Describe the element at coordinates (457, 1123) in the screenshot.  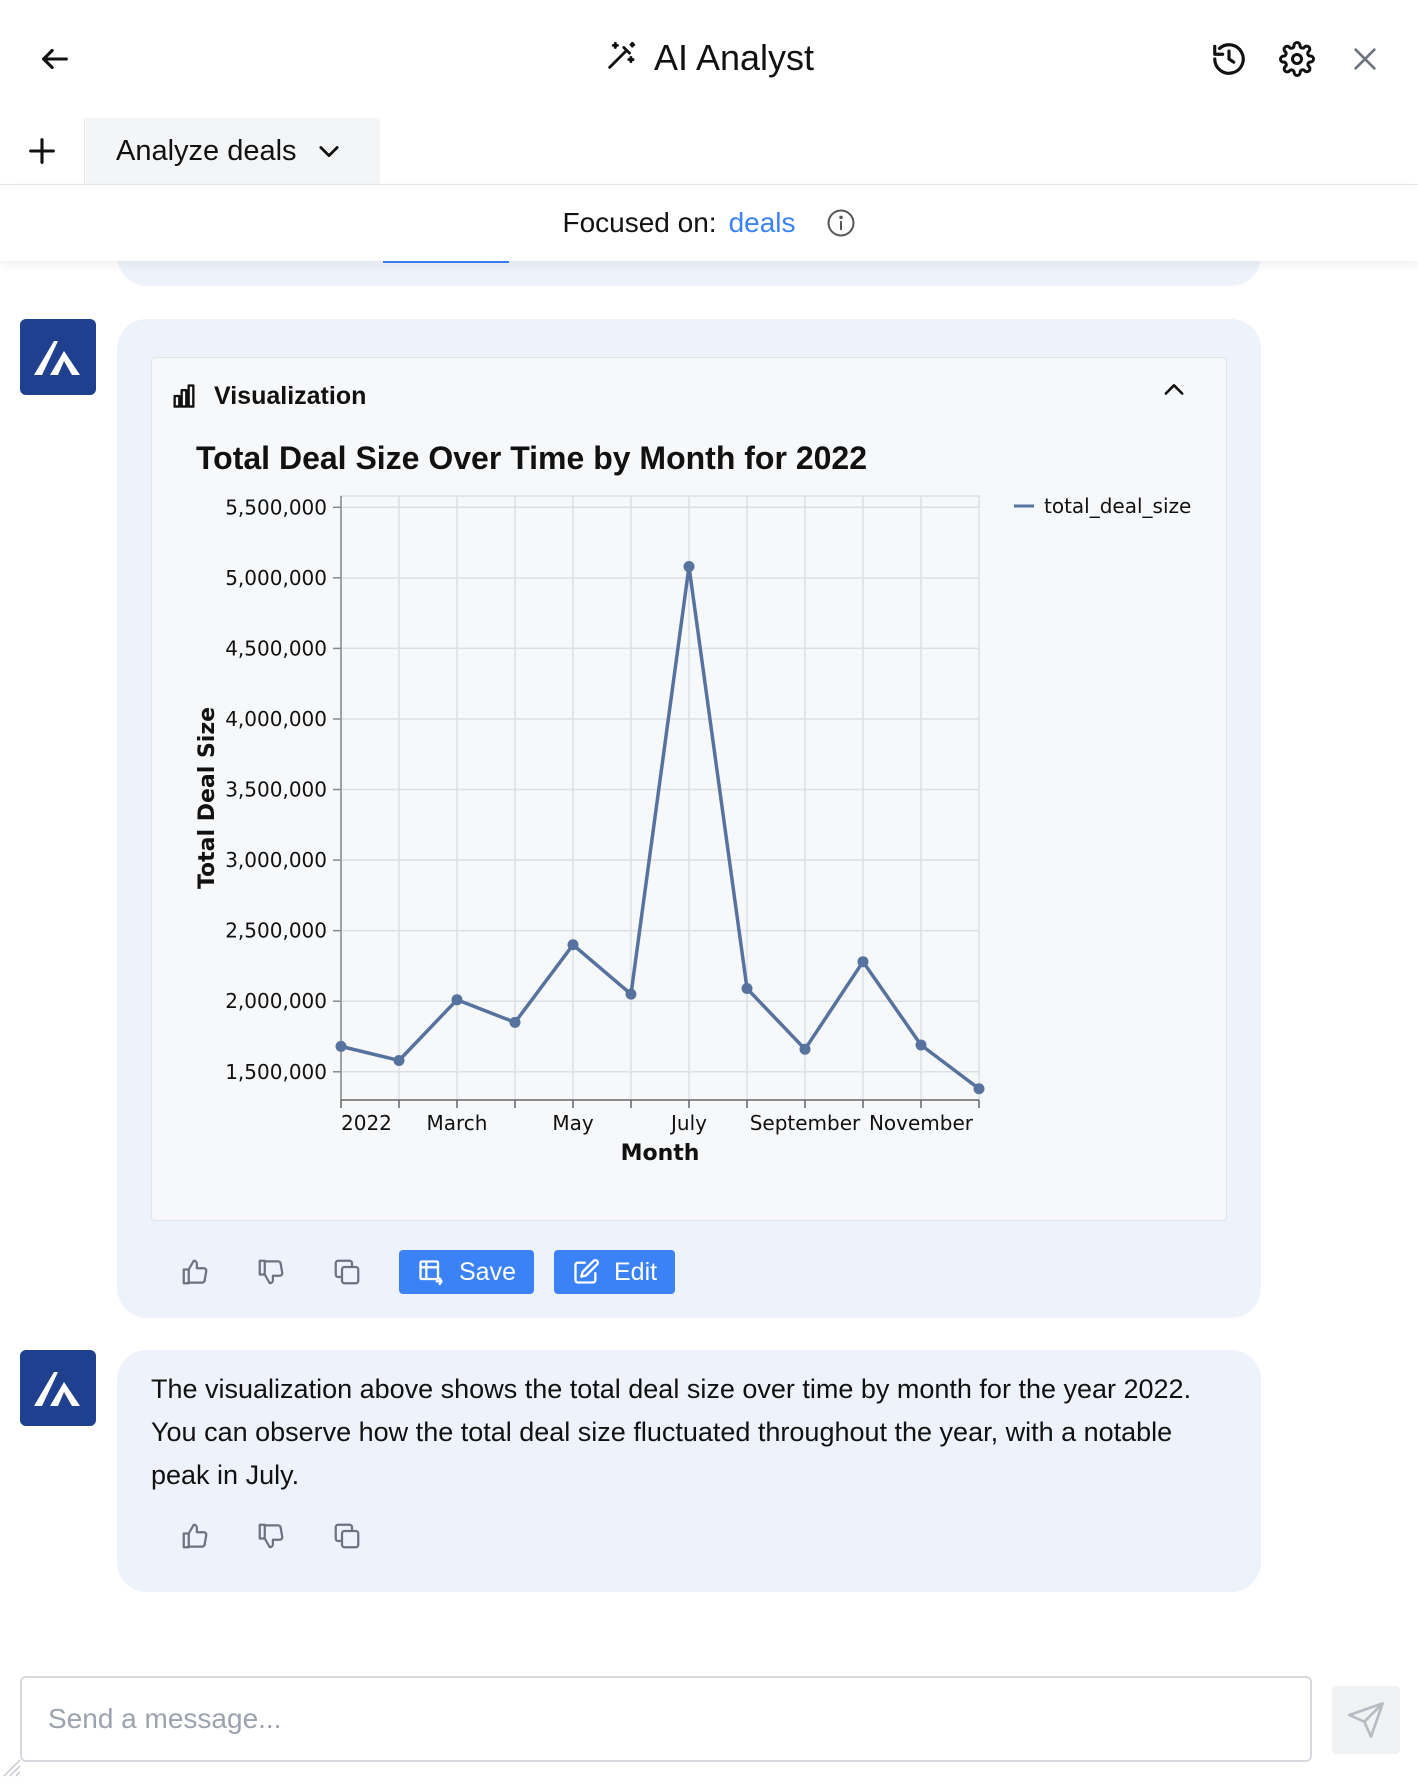
I see `x-tick-label: March` at that location.